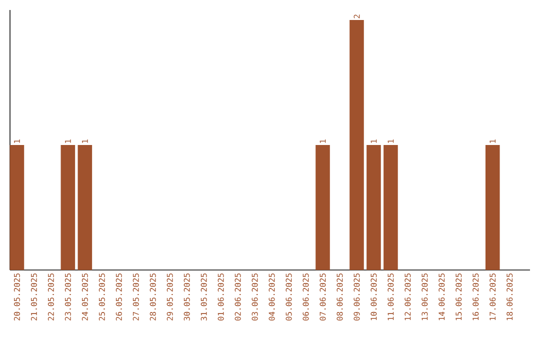 This screenshot has height=340, width=540. Describe the element at coordinates (17, 297) in the screenshot. I see `x-tick-label: 20.05.2025` at that location.